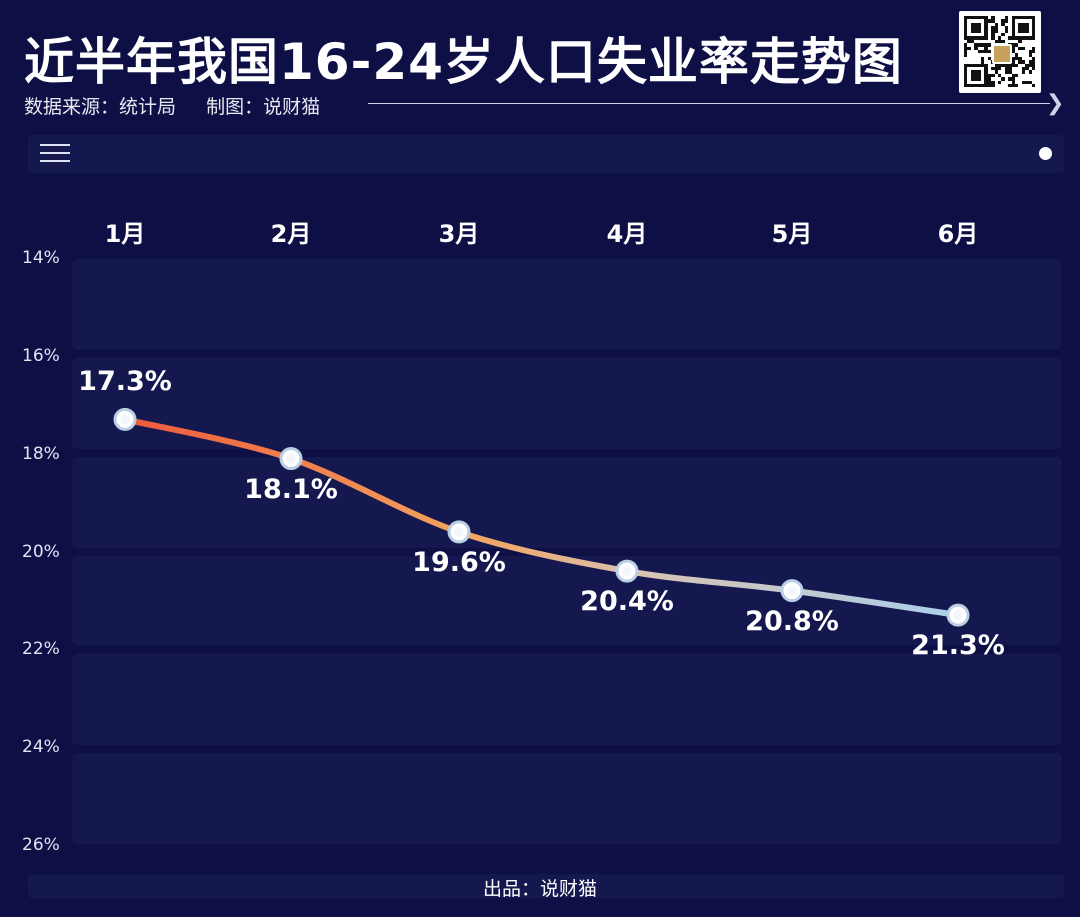 This screenshot has height=917, width=1080. What do you see at coordinates (41, 453) in the screenshot?
I see `y-tick-label: 18%` at bounding box center [41, 453].